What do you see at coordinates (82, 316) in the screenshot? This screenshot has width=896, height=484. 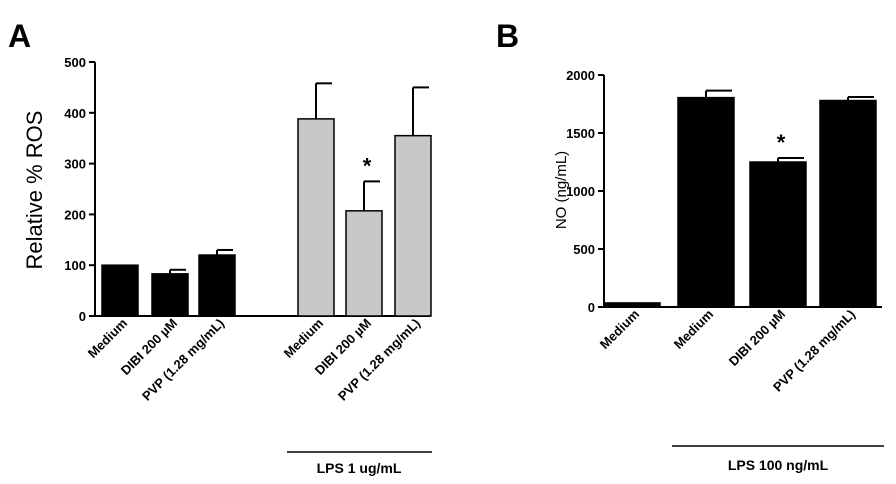 I see `panel-a-y-tick-label: 0` at bounding box center [82, 316].